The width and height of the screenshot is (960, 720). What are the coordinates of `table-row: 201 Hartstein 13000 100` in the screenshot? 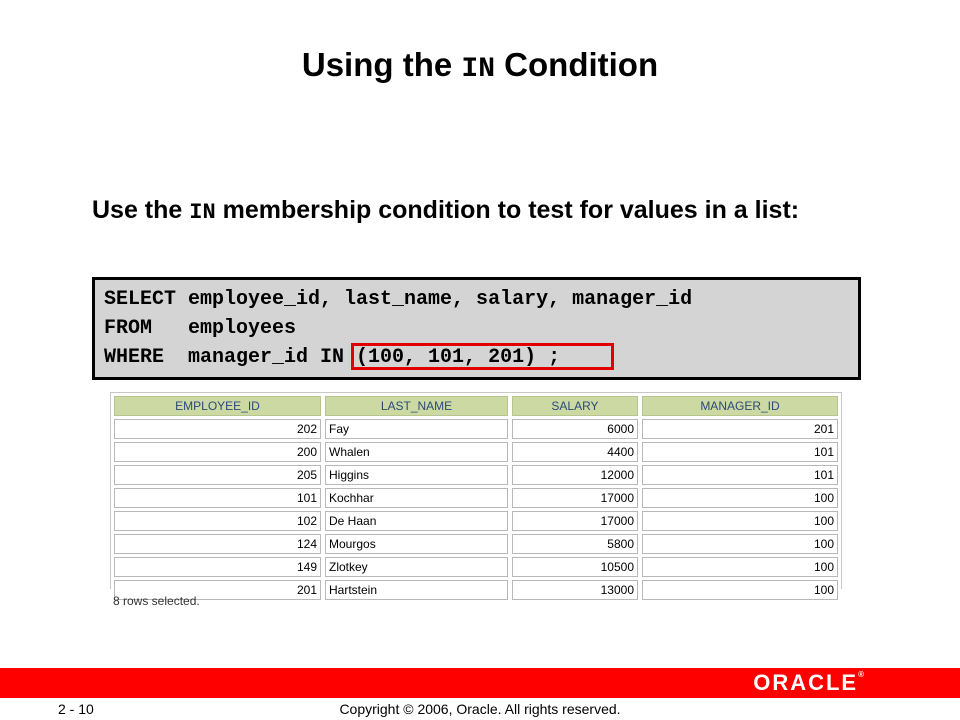 It's located at (476, 590).